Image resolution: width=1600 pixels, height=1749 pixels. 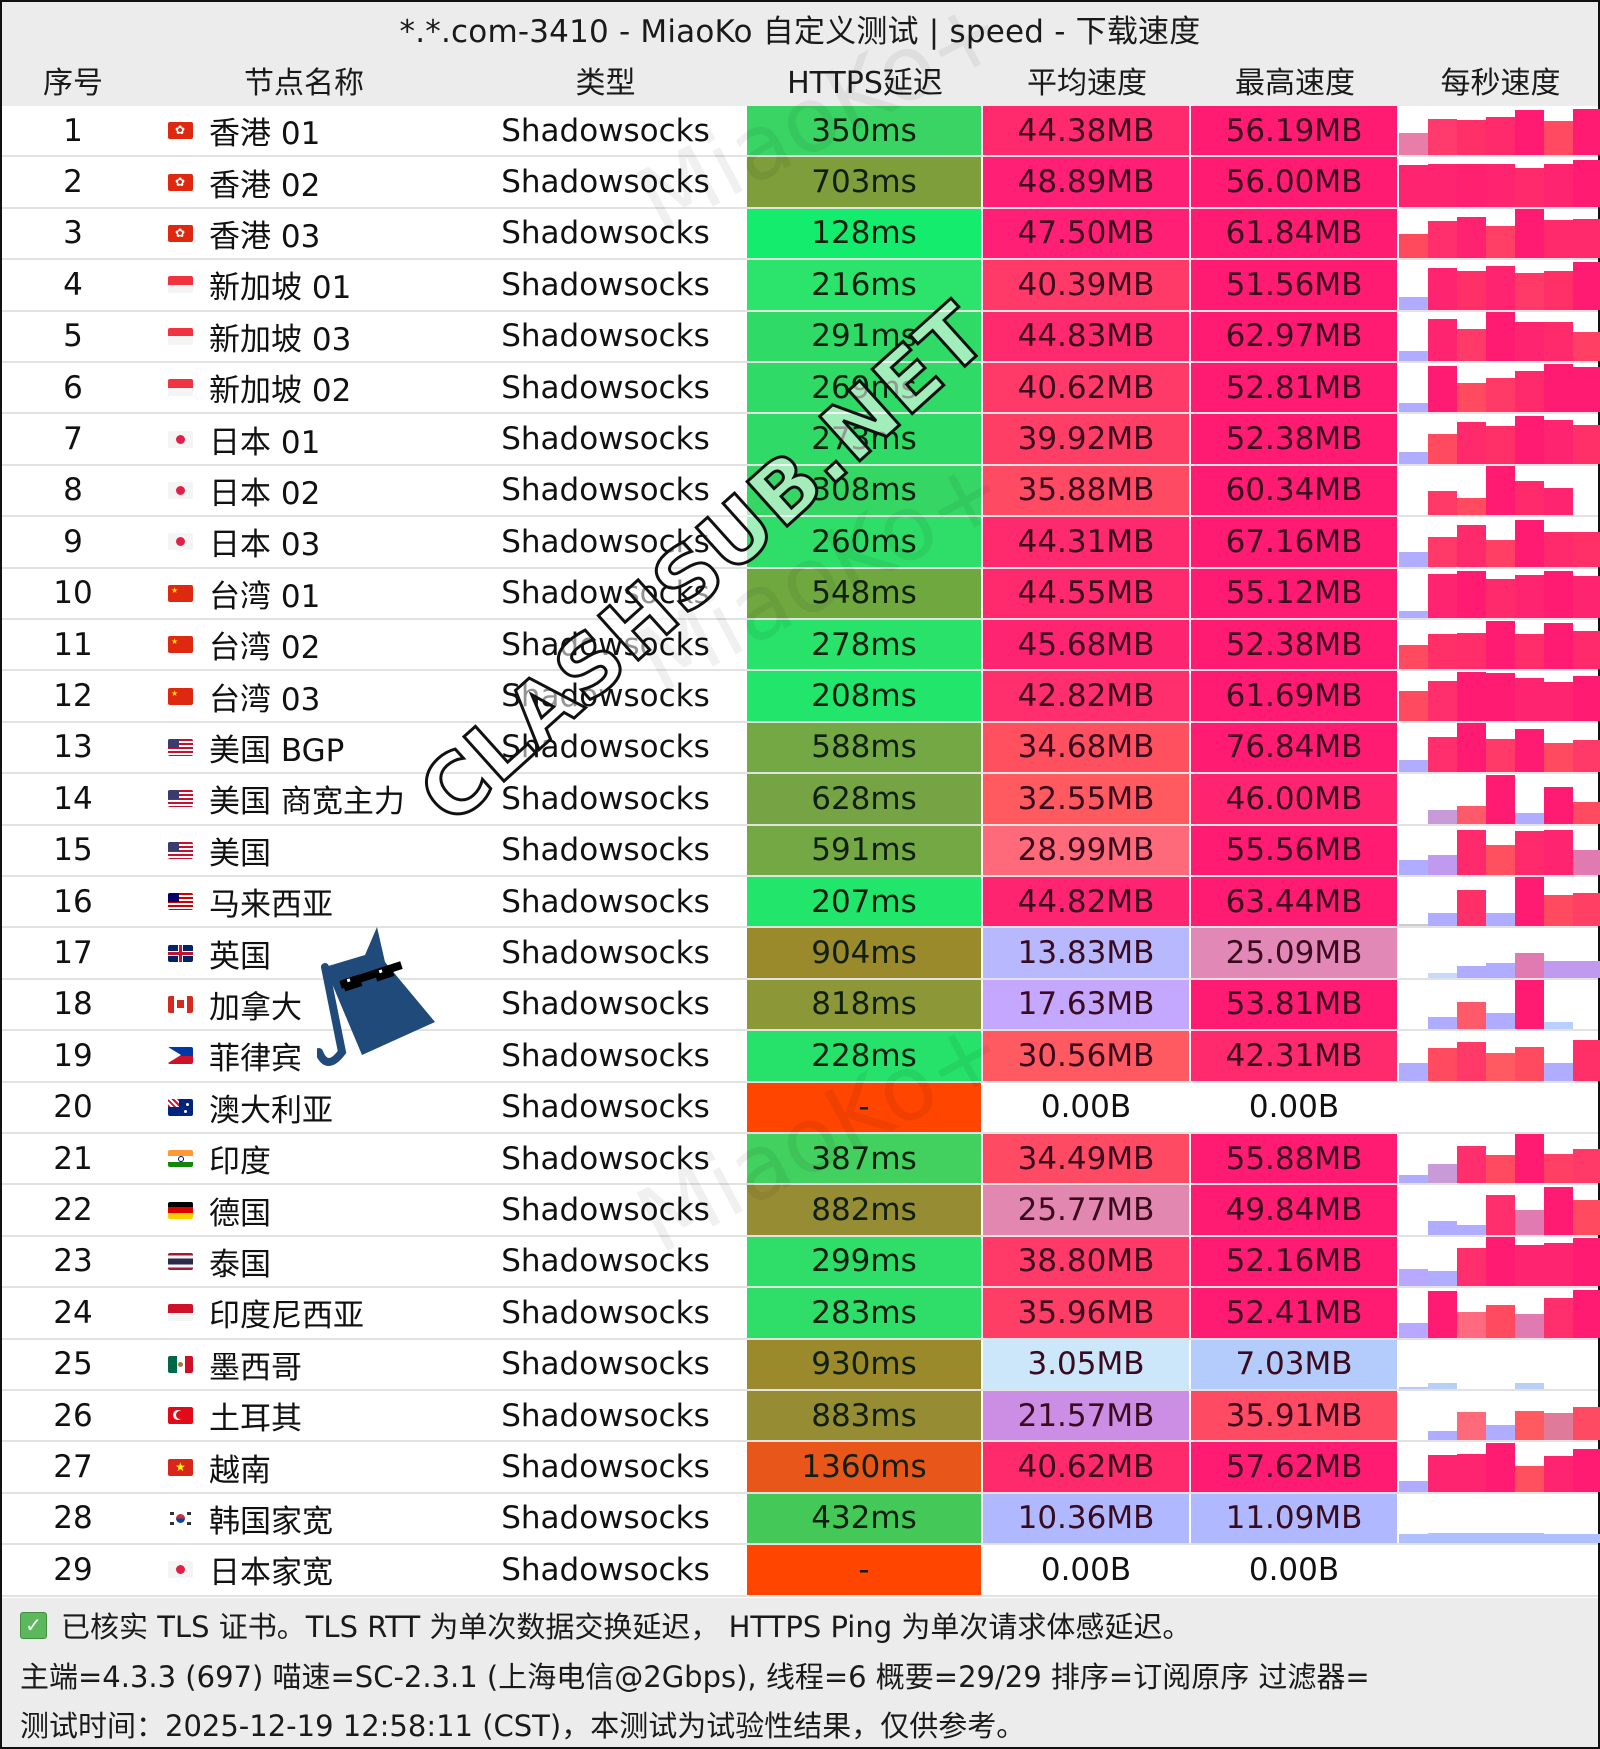 What do you see at coordinates (304, 387) in the screenshot?
I see `node-name-cell: 新加坡 02` at bounding box center [304, 387].